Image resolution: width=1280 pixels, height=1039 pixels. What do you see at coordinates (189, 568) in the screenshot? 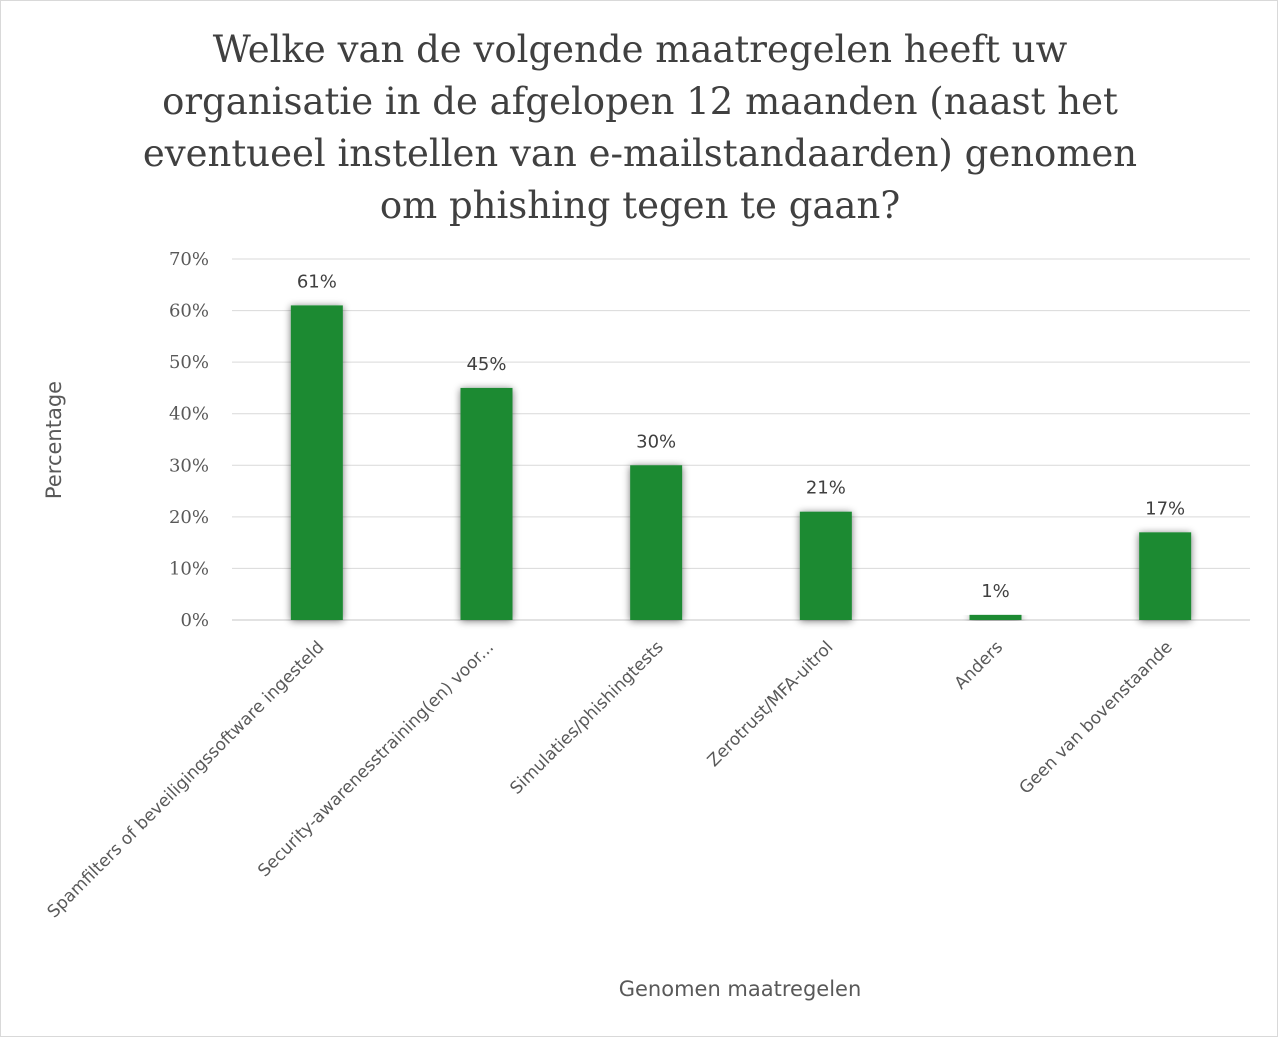
I see `y-tick-label: 10%` at bounding box center [189, 568].